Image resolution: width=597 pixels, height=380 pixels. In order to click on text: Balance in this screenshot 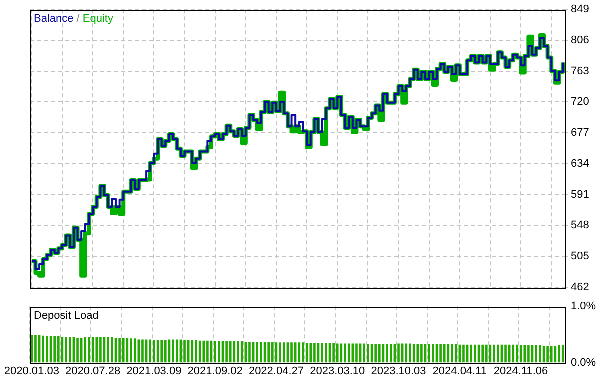, I will do `click(54, 19)`.